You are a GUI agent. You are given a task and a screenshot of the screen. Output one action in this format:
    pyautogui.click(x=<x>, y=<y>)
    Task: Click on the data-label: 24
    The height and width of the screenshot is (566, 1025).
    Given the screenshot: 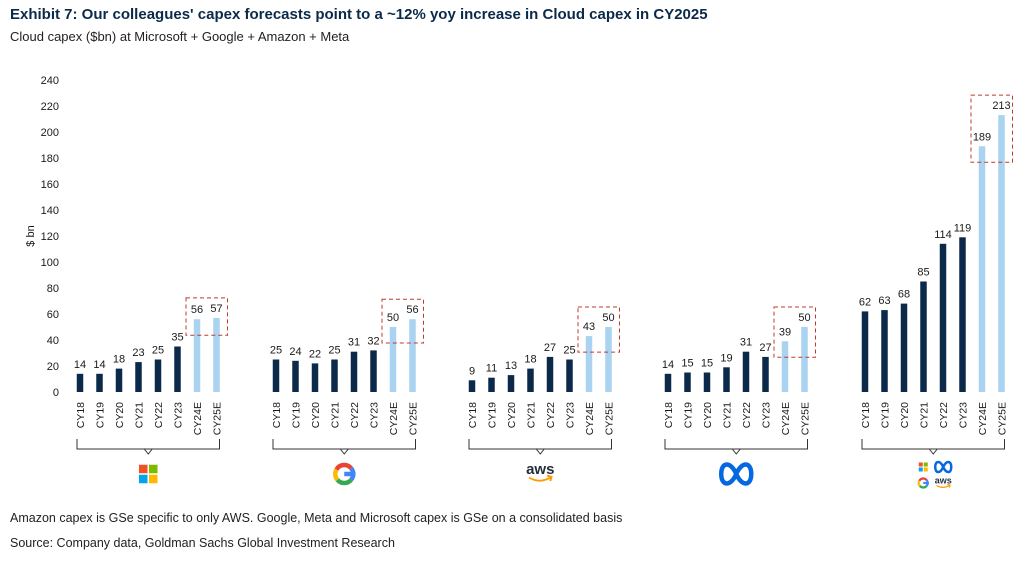 What is the action you would take?
    pyautogui.click(x=295, y=352)
    